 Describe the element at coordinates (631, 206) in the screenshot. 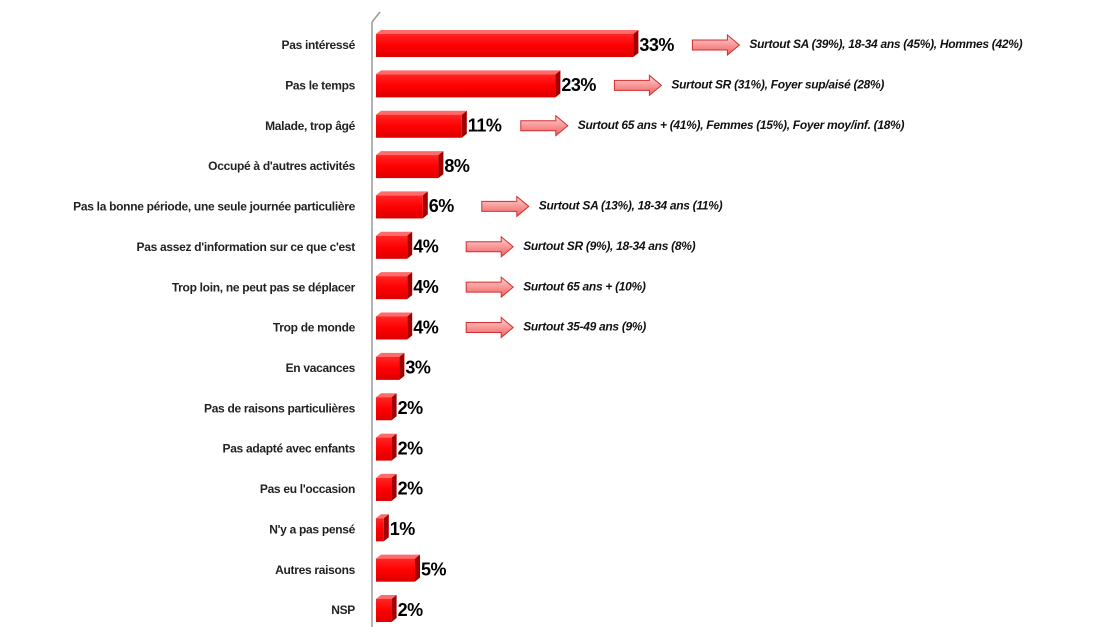

I see `annotation: Surtout SA (13%), 18-34 ans (11%)` at that location.